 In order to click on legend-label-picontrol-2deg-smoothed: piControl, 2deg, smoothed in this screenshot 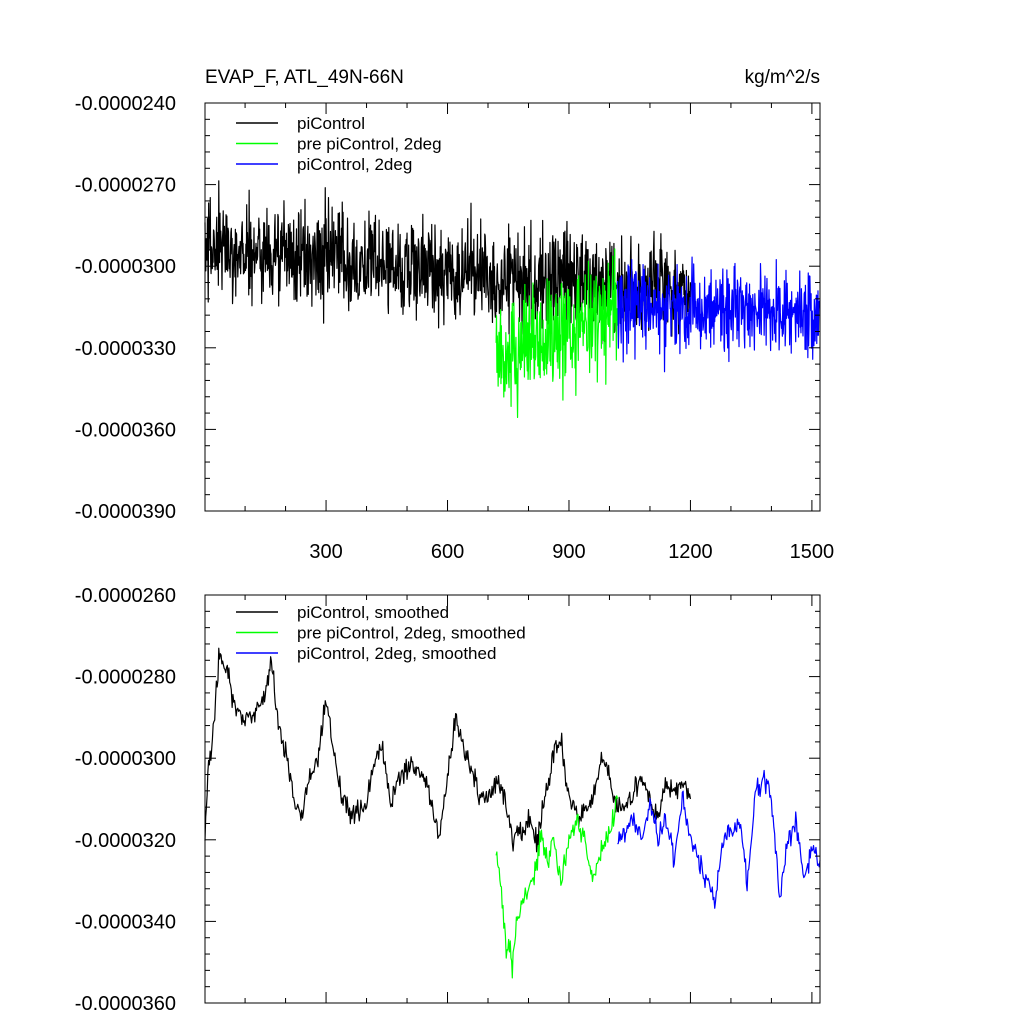, I will do `click(396, 653)`.